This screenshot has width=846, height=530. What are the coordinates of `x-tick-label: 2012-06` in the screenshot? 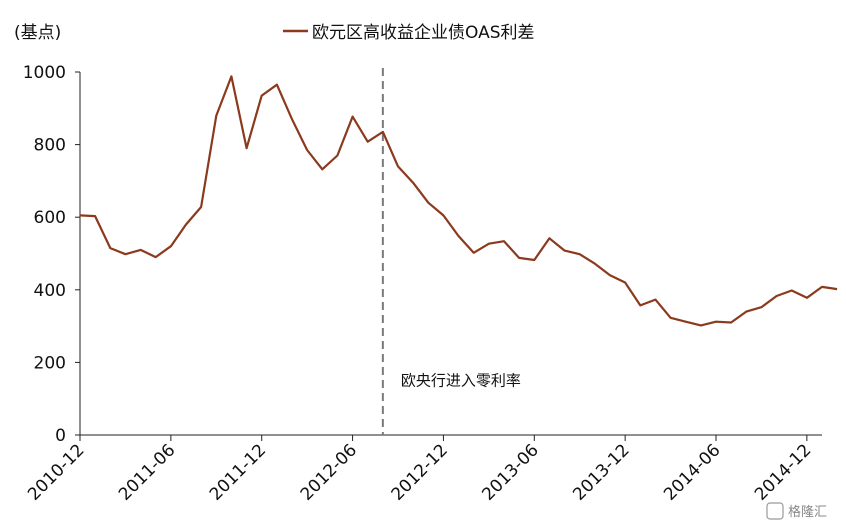 It's located at (329, 472).